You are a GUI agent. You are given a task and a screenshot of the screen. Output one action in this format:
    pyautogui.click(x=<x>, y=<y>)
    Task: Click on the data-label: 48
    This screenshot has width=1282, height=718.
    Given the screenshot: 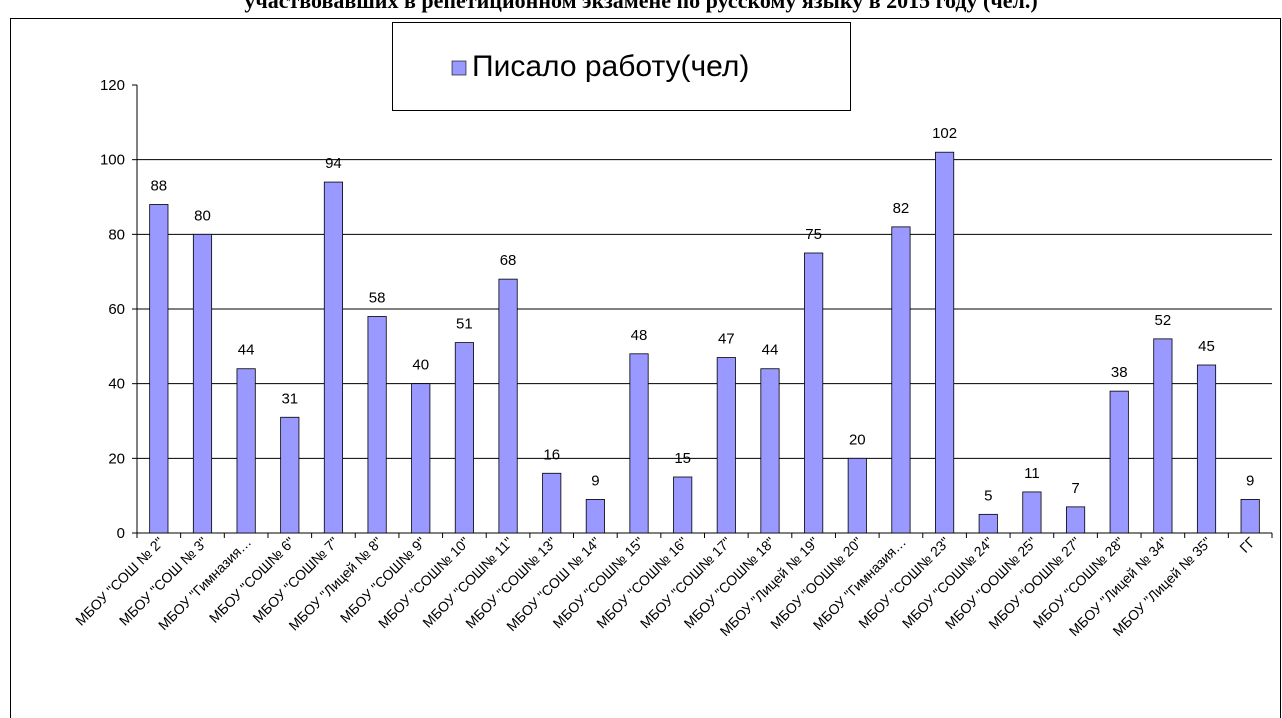 What is the action you would take?
    pyautogui.click(x=639, y=335)
    